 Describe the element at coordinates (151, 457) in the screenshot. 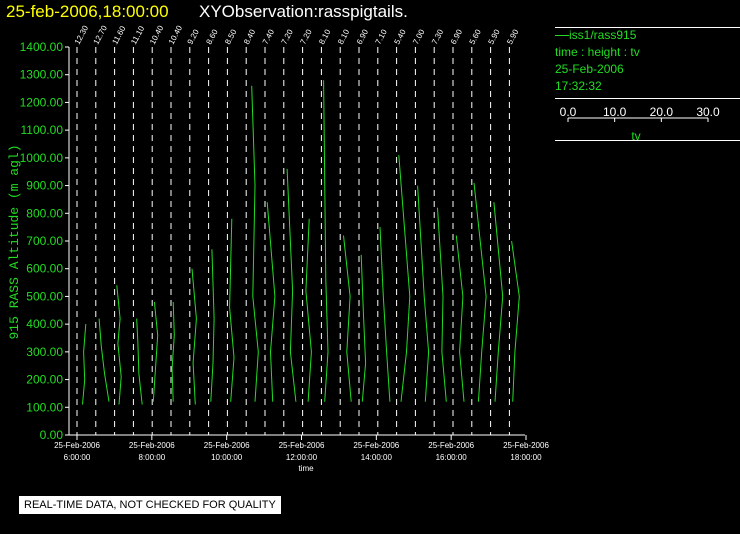

I see `x-tick-time: 8:00:00` at that location.